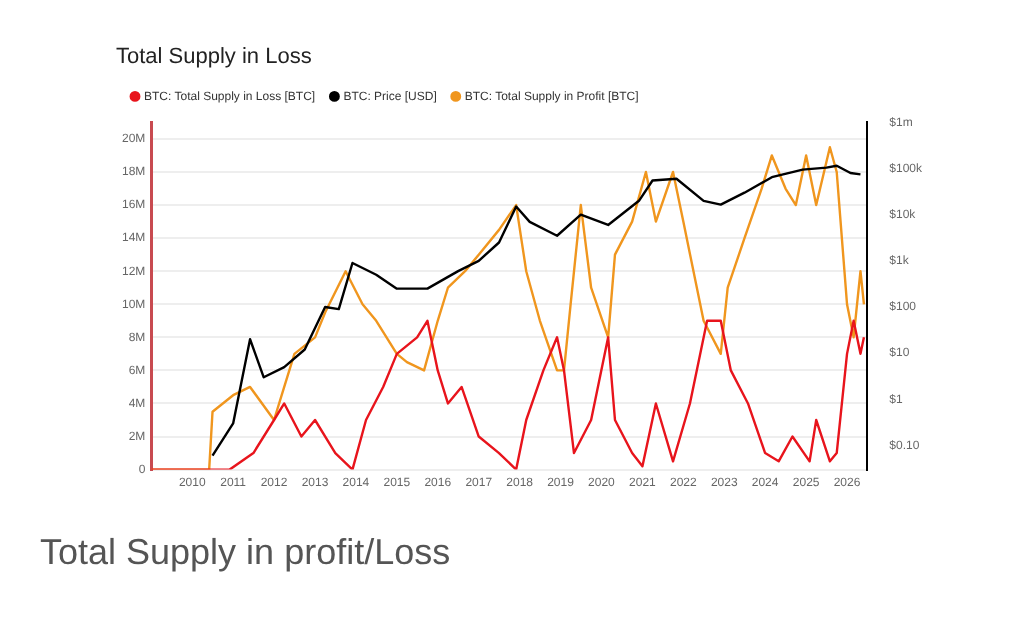 This screenshot has height=622, width=1024. I want to click on text: Total Supply in profit/Loss, so click(246, 553).